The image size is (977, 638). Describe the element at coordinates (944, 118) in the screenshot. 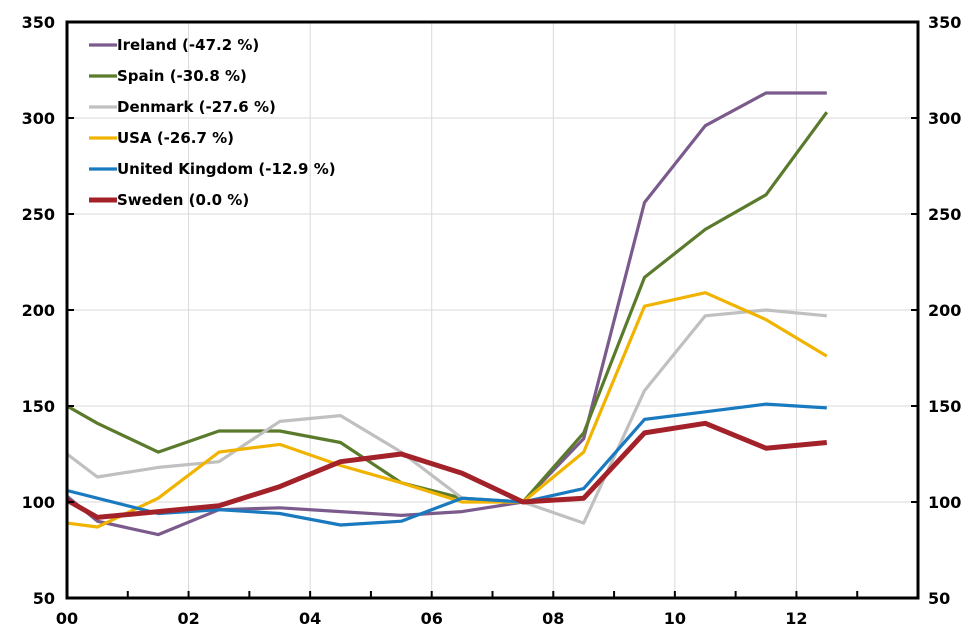

I see `y-tick-label-right: 300` at that location.